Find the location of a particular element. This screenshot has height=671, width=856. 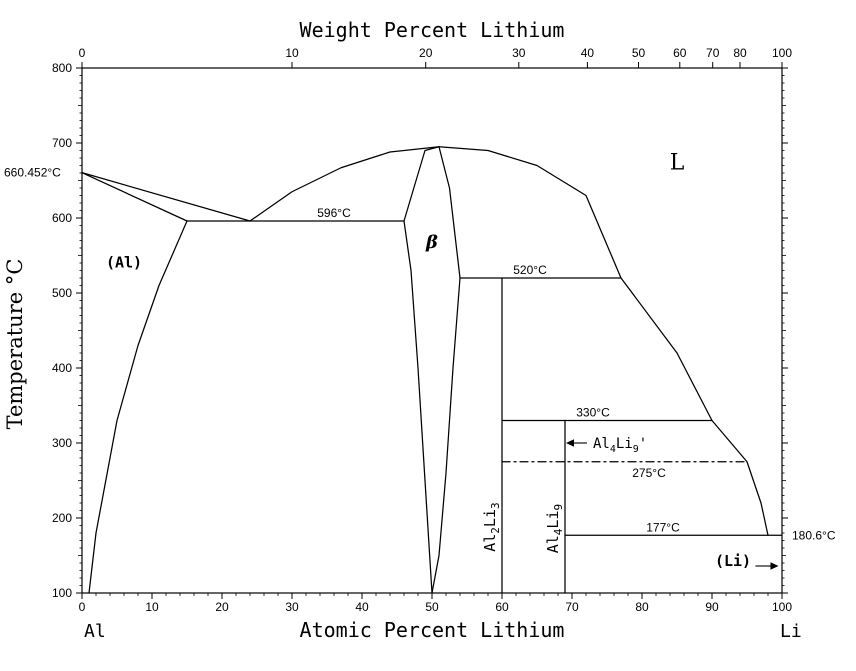

phase-label-3: (Li) is located at coordinates (733, 561).